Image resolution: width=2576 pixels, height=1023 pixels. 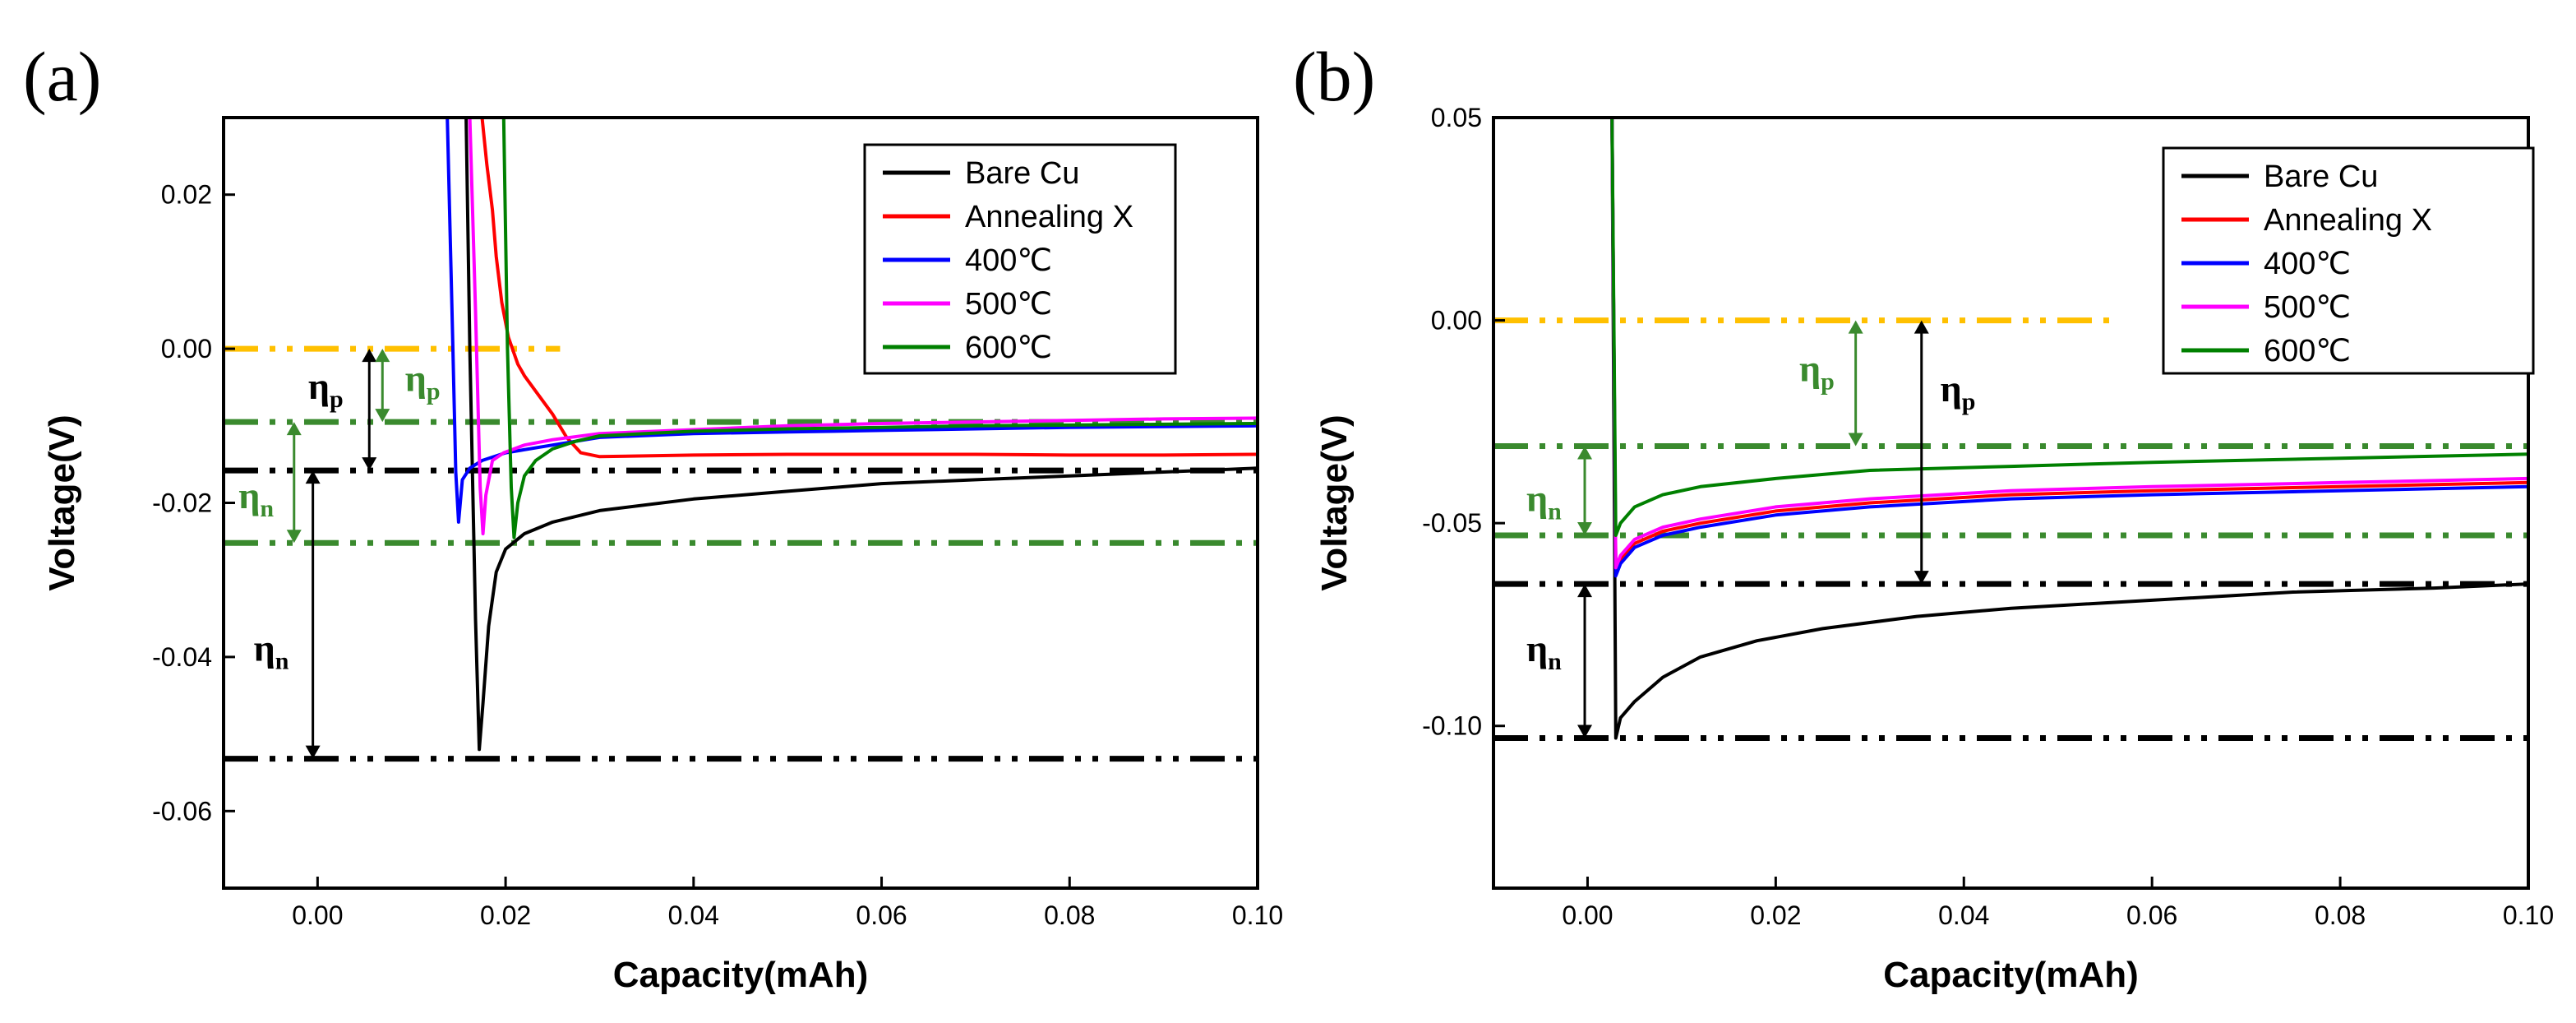 I want to click on legend-box, so click(x=2349, y=261).